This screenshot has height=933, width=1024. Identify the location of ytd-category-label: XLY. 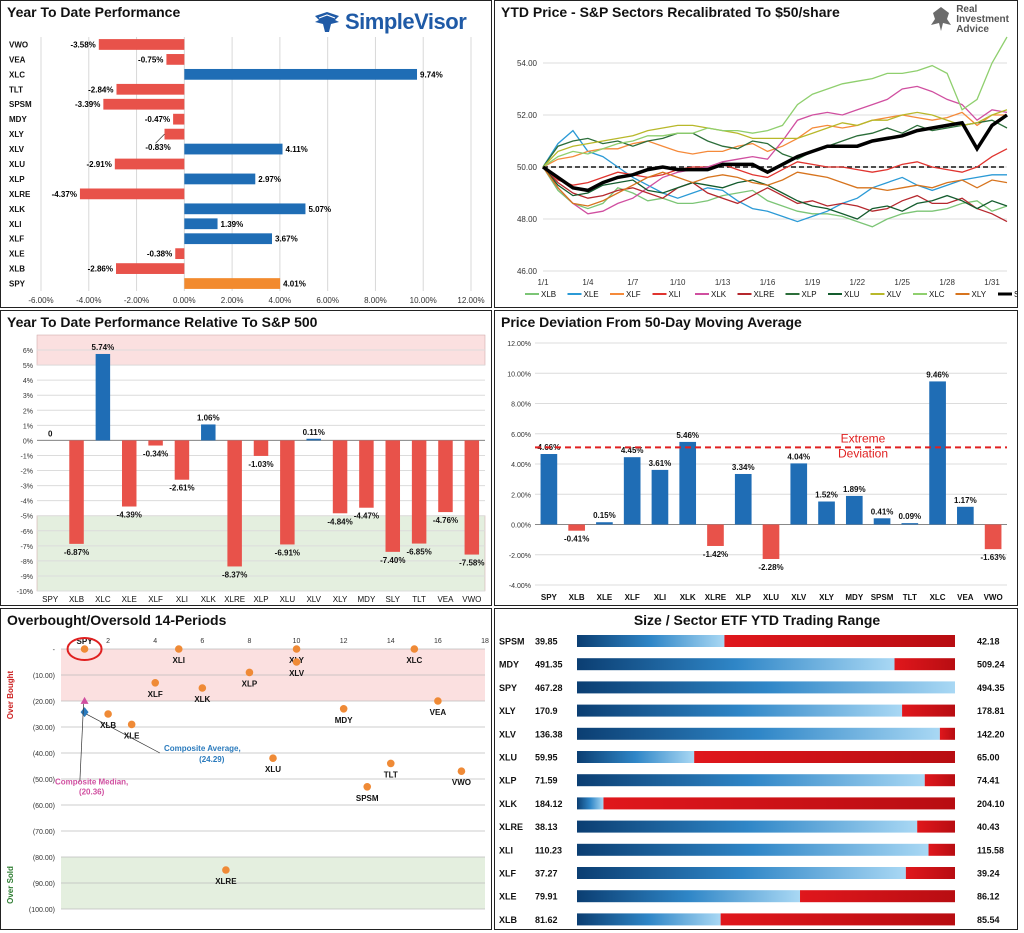
(16, 134).